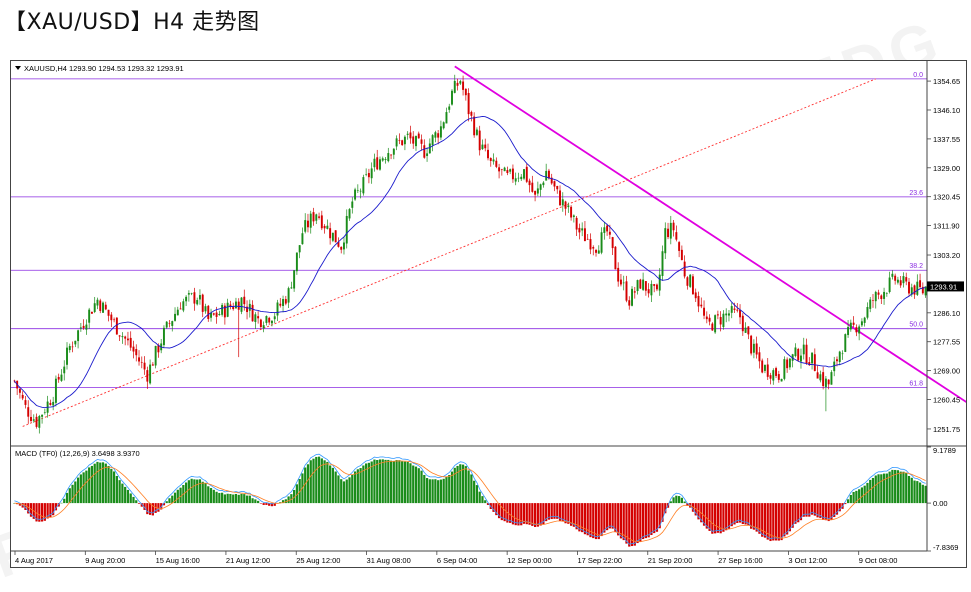 This screenshot has height=592, width=971. What do you see at coordinates (943, 286) in the screenshot?
I see `price-tag-label: 1293.91` at bounding box center [943, 286].